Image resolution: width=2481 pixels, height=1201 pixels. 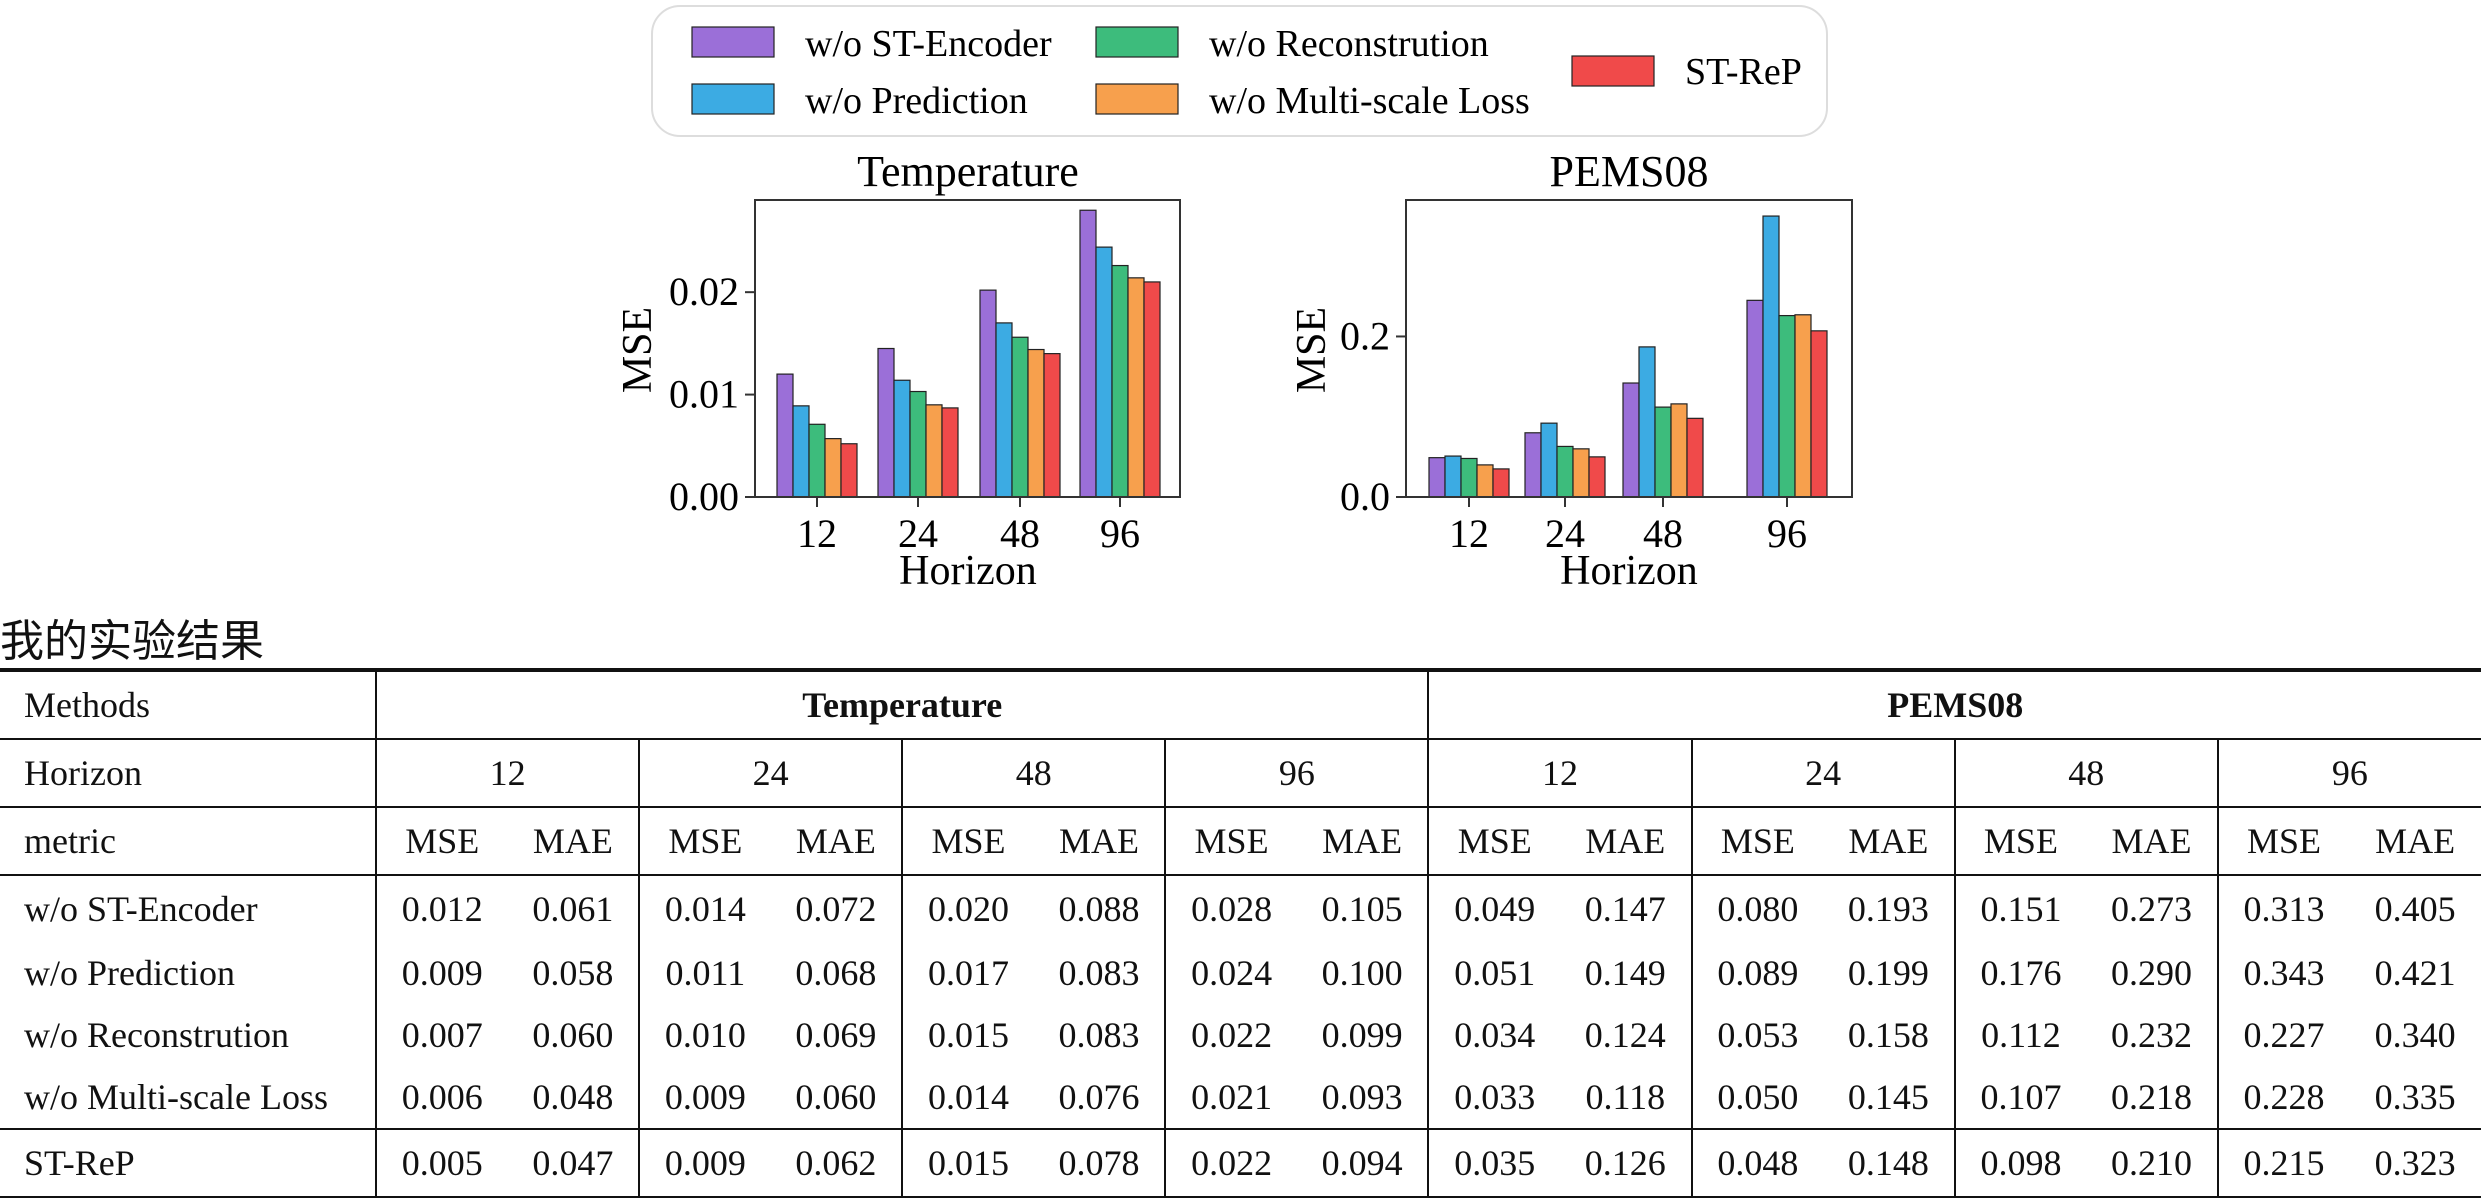 What do you see at coordinates (1629, 171) in the screenshot?
I see `pems08-chart-title: PEMS08` at bounding box center [1629, 171].